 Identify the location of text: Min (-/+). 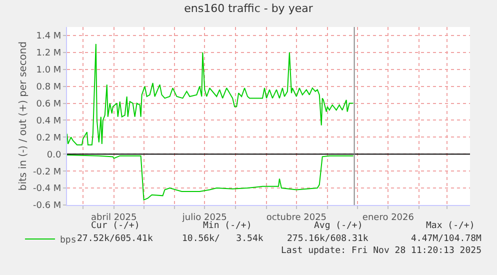
(227, 226).